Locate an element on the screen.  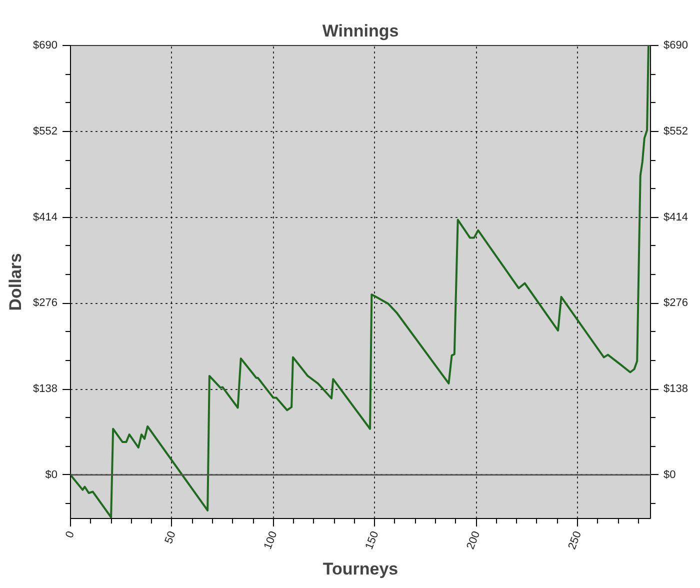
y2-tick-label: $276 is located at coordinates (676, 303).